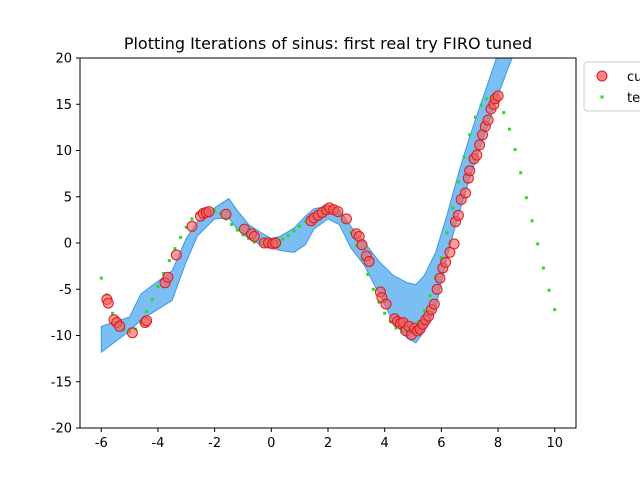 The height and width of the screenshot is (480, 640). What do you see at coordinates (63, 151) in the screenshot?
I see `y-tick-label: 10` at bounding box center [63, 151].